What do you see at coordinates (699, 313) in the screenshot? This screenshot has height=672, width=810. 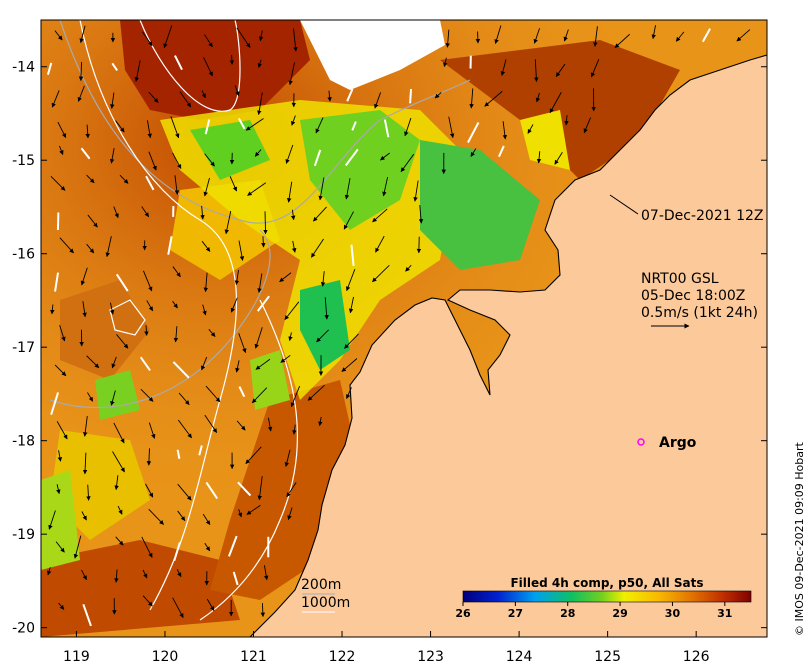 I see `product-label-3: 0.5m/s (1kt 24h)` at bounding box center [699, 313].